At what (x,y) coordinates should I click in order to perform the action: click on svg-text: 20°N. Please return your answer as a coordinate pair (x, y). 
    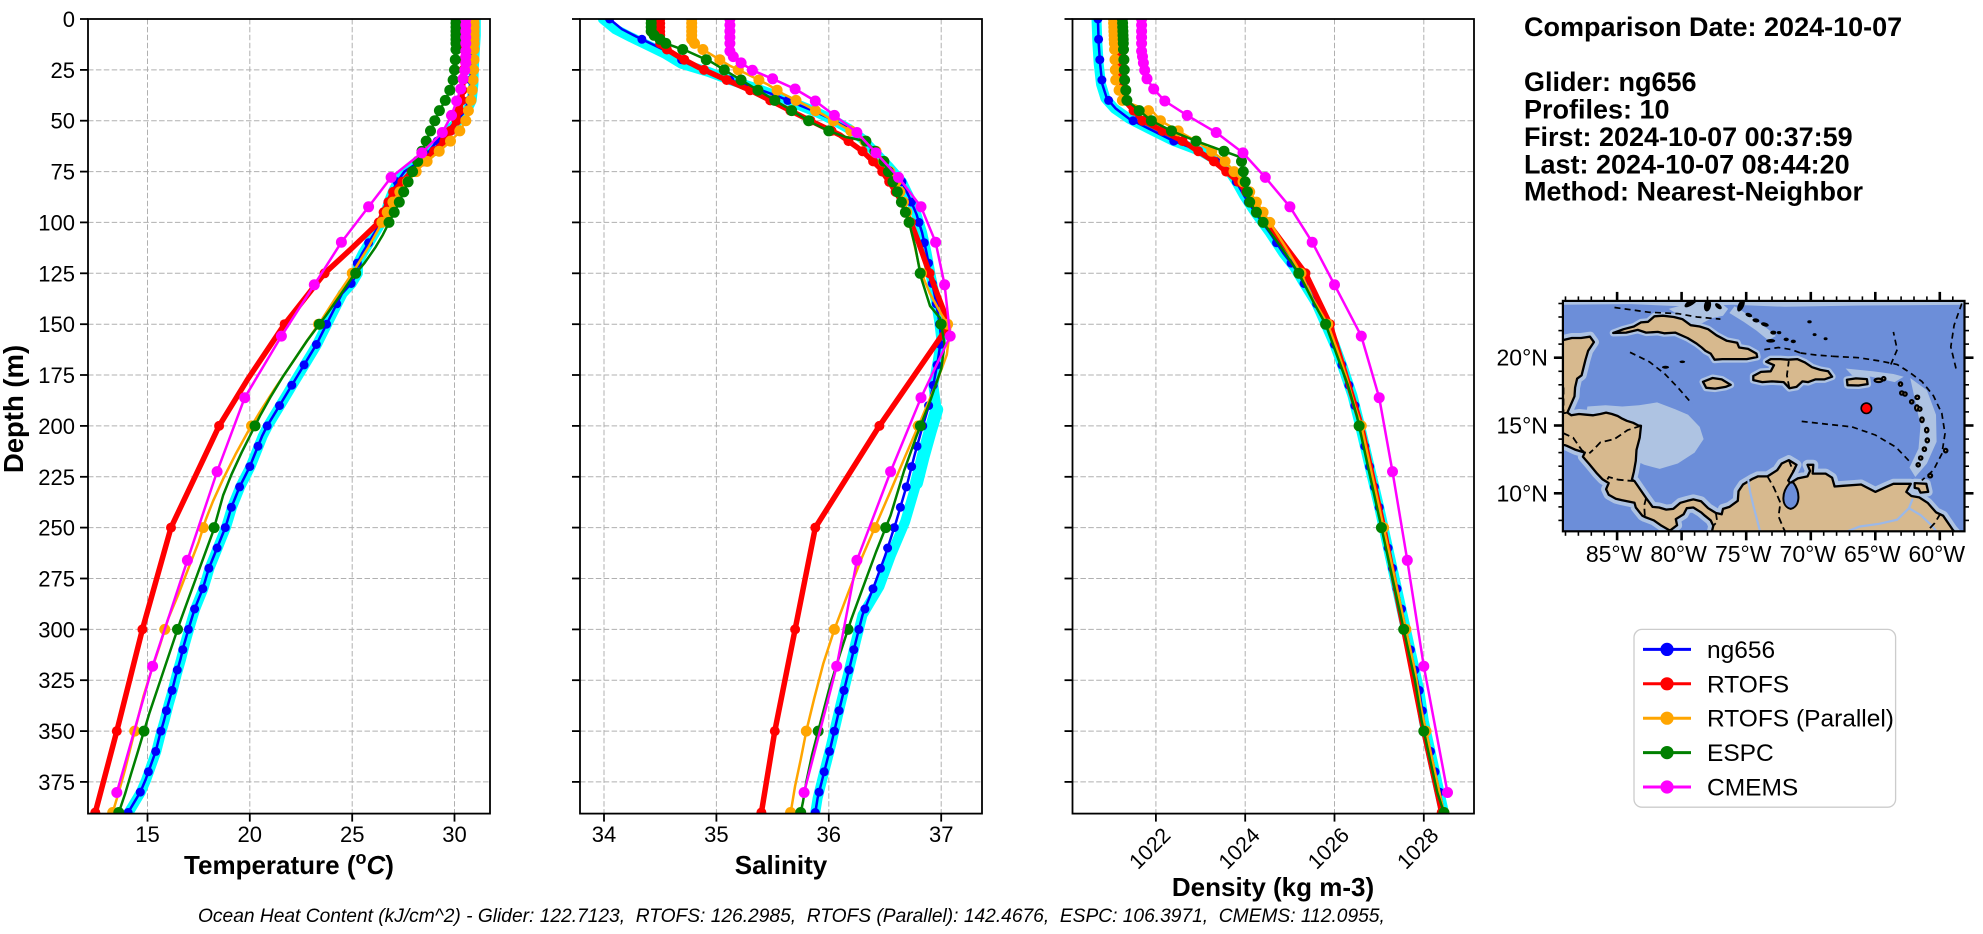
    Looking at the image, I should click on (1522, 358).